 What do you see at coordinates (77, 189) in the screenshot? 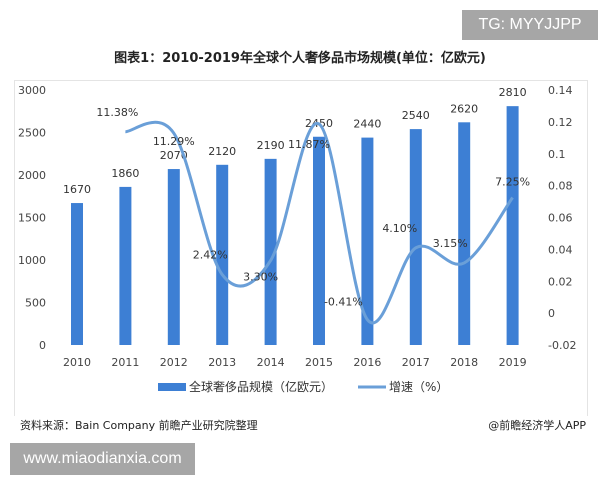
I see `bar-label: 1670` at bounding box center [77, 189].